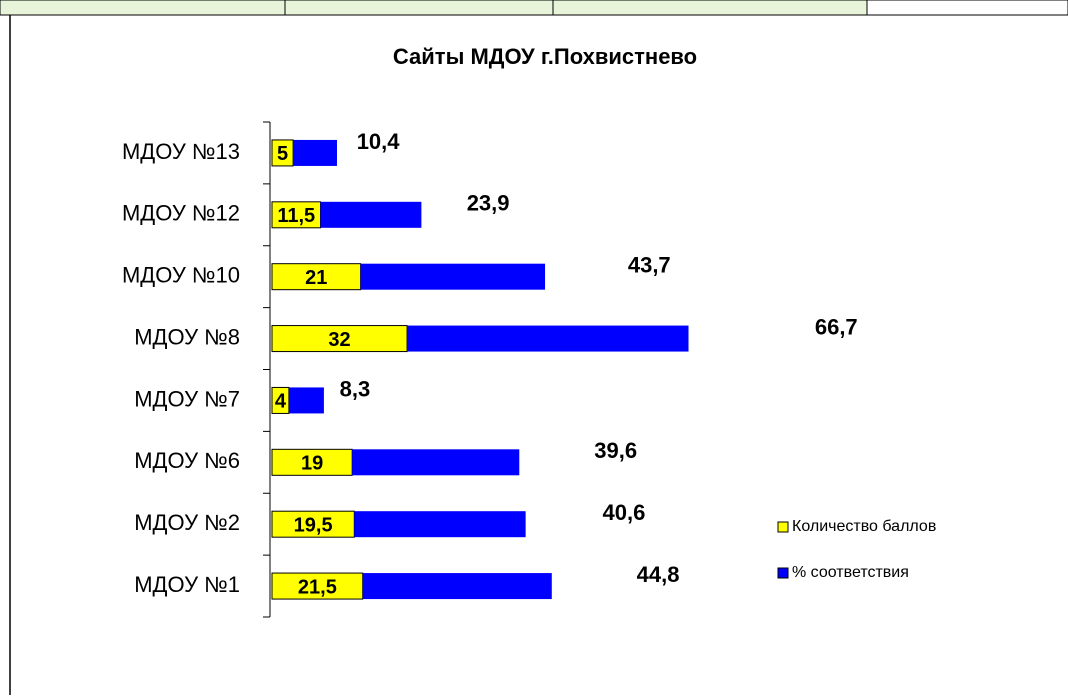  I want to click on data-label: 21, so click(316, 278).